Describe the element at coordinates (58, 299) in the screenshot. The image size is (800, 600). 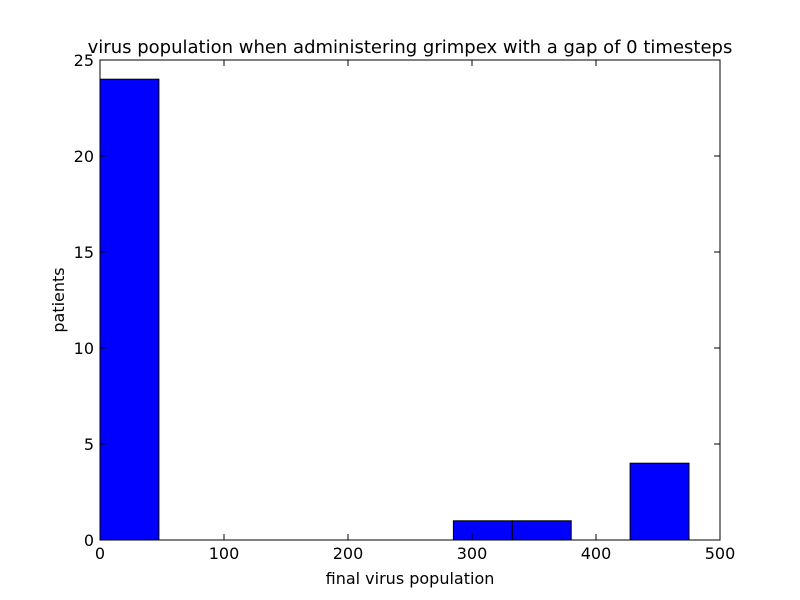
I see `y-axis-label: patients` at that location.